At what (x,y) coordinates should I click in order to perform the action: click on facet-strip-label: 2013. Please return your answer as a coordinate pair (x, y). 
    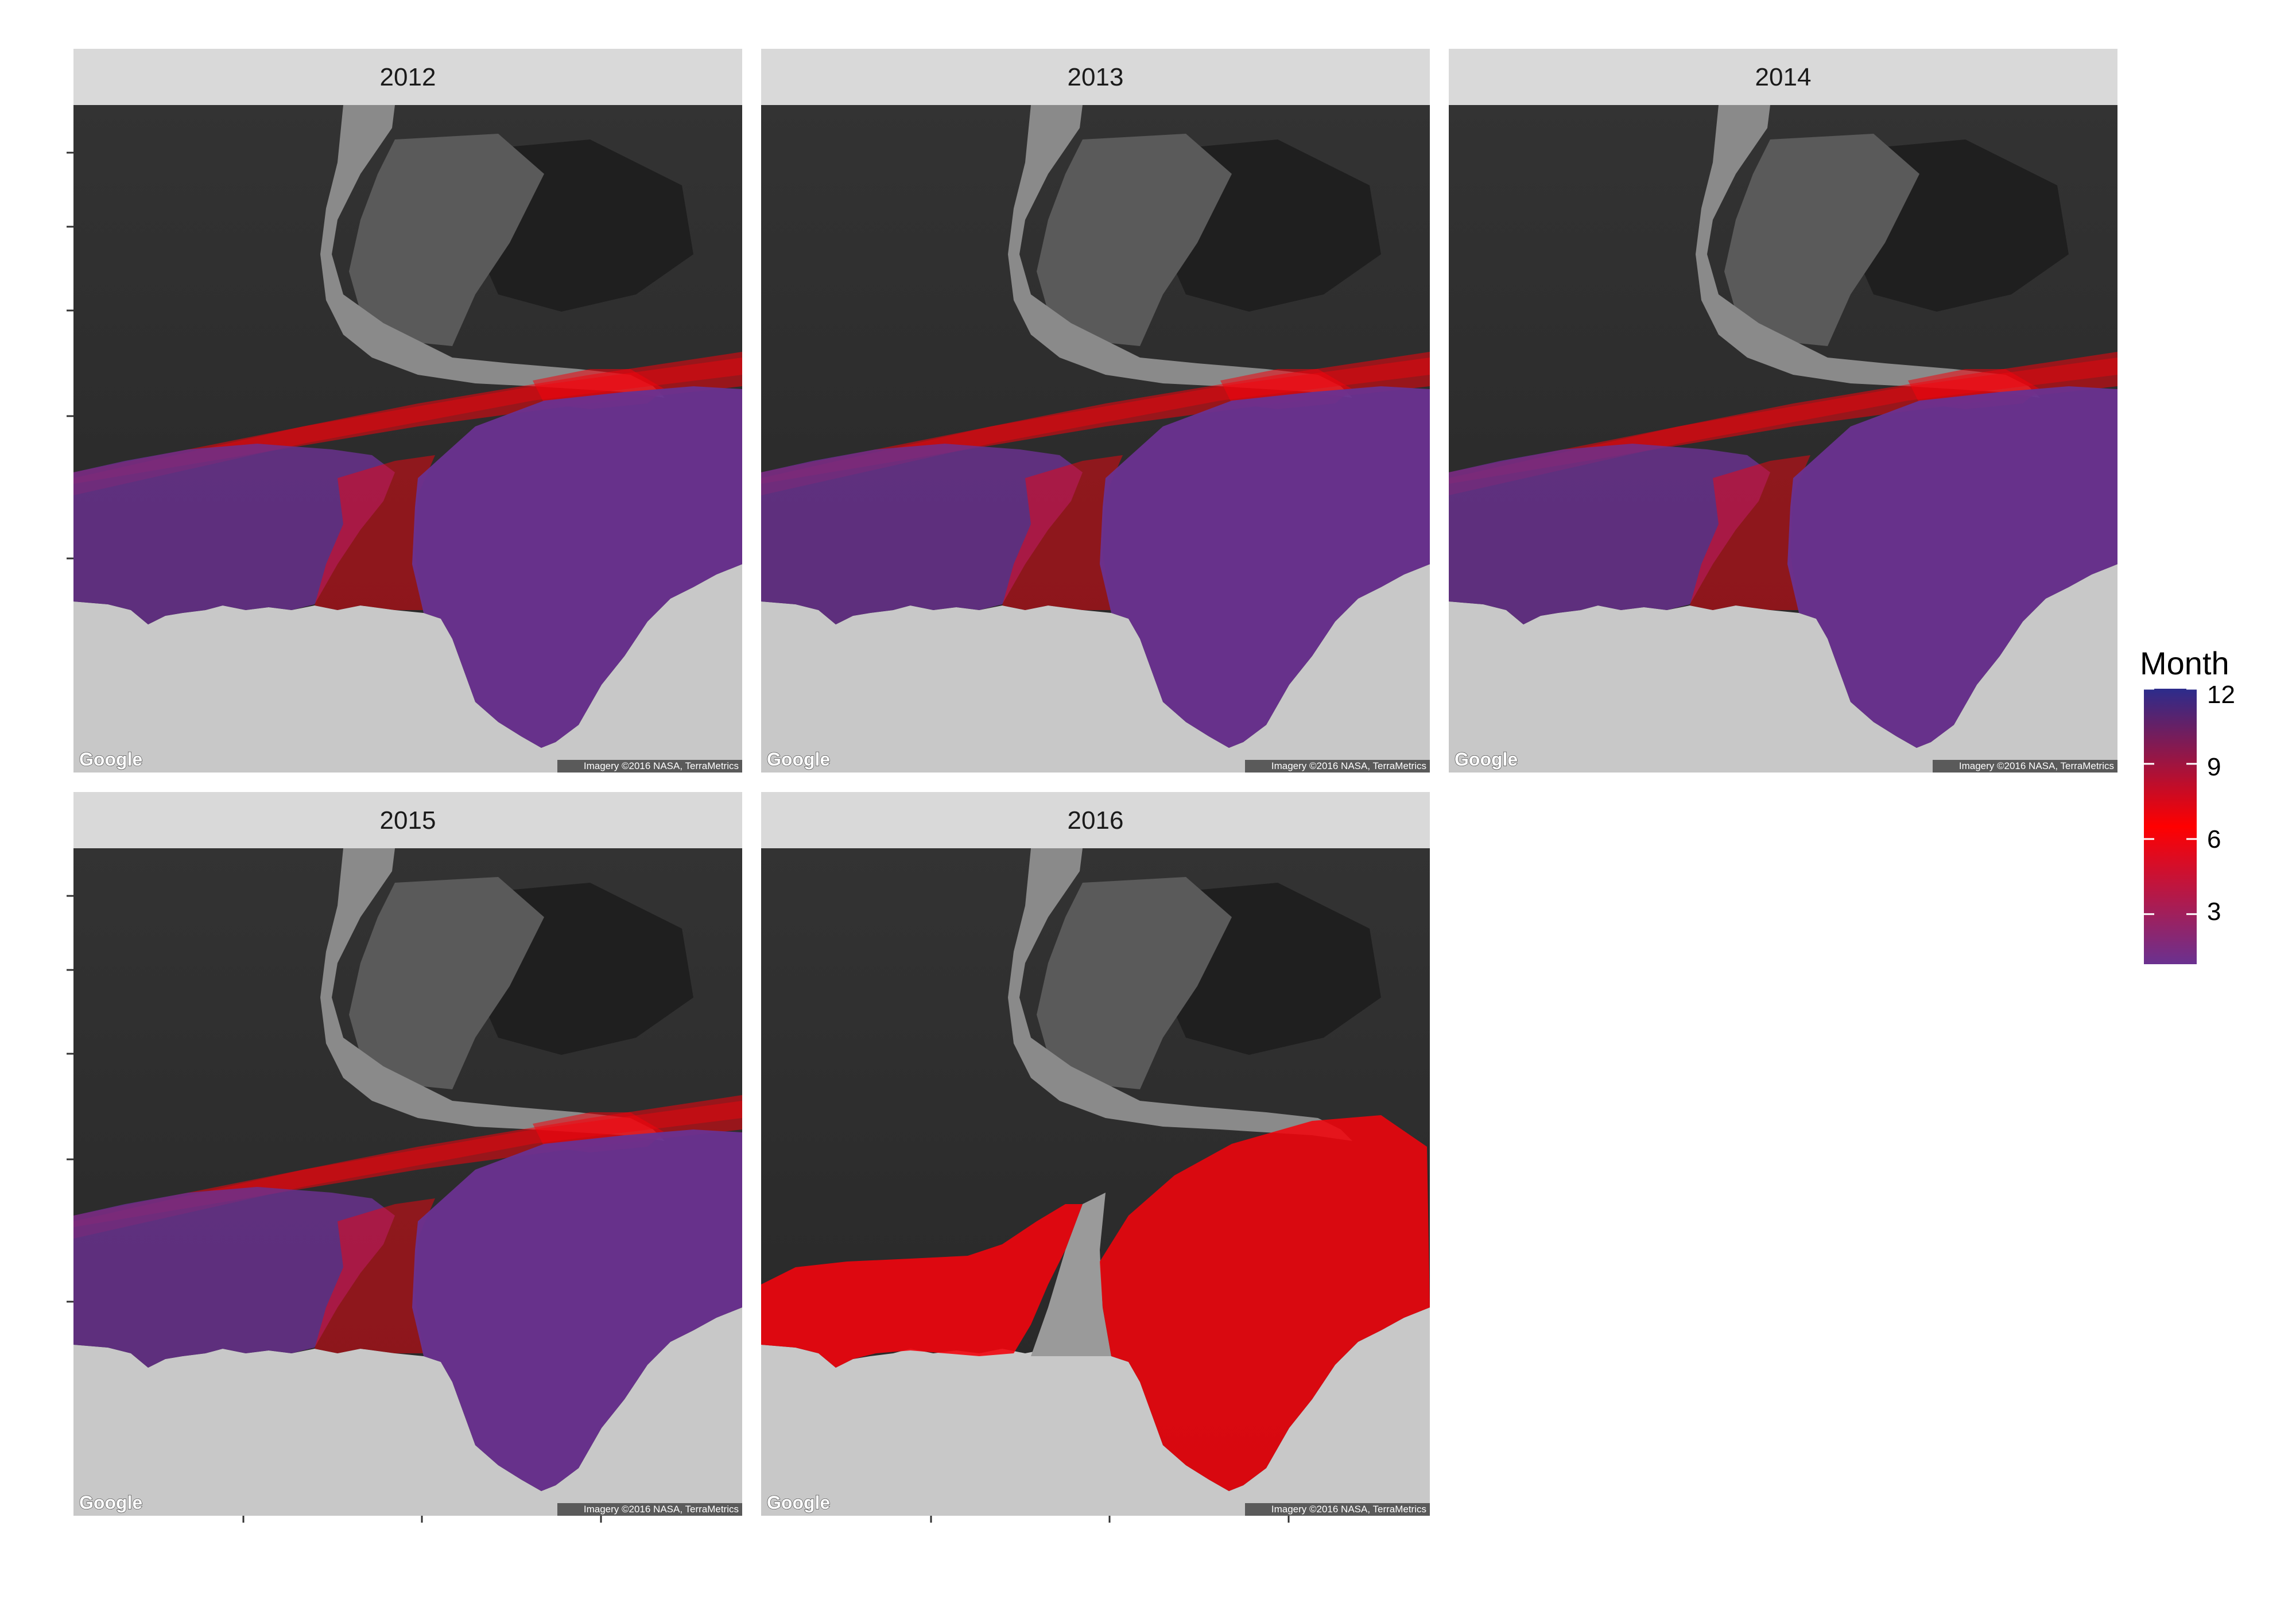
    Looking at the image, I should click on (1096, 77).